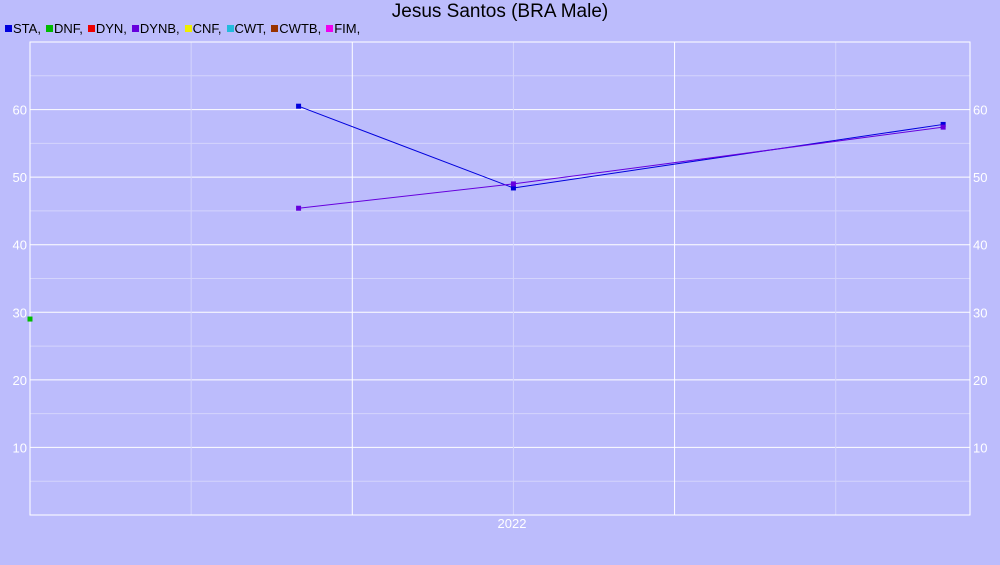 The height and width of the screenshot is (565, 1000). I want to click on chart-title: Jesus Santos (BRA Male), so click(500, 11).